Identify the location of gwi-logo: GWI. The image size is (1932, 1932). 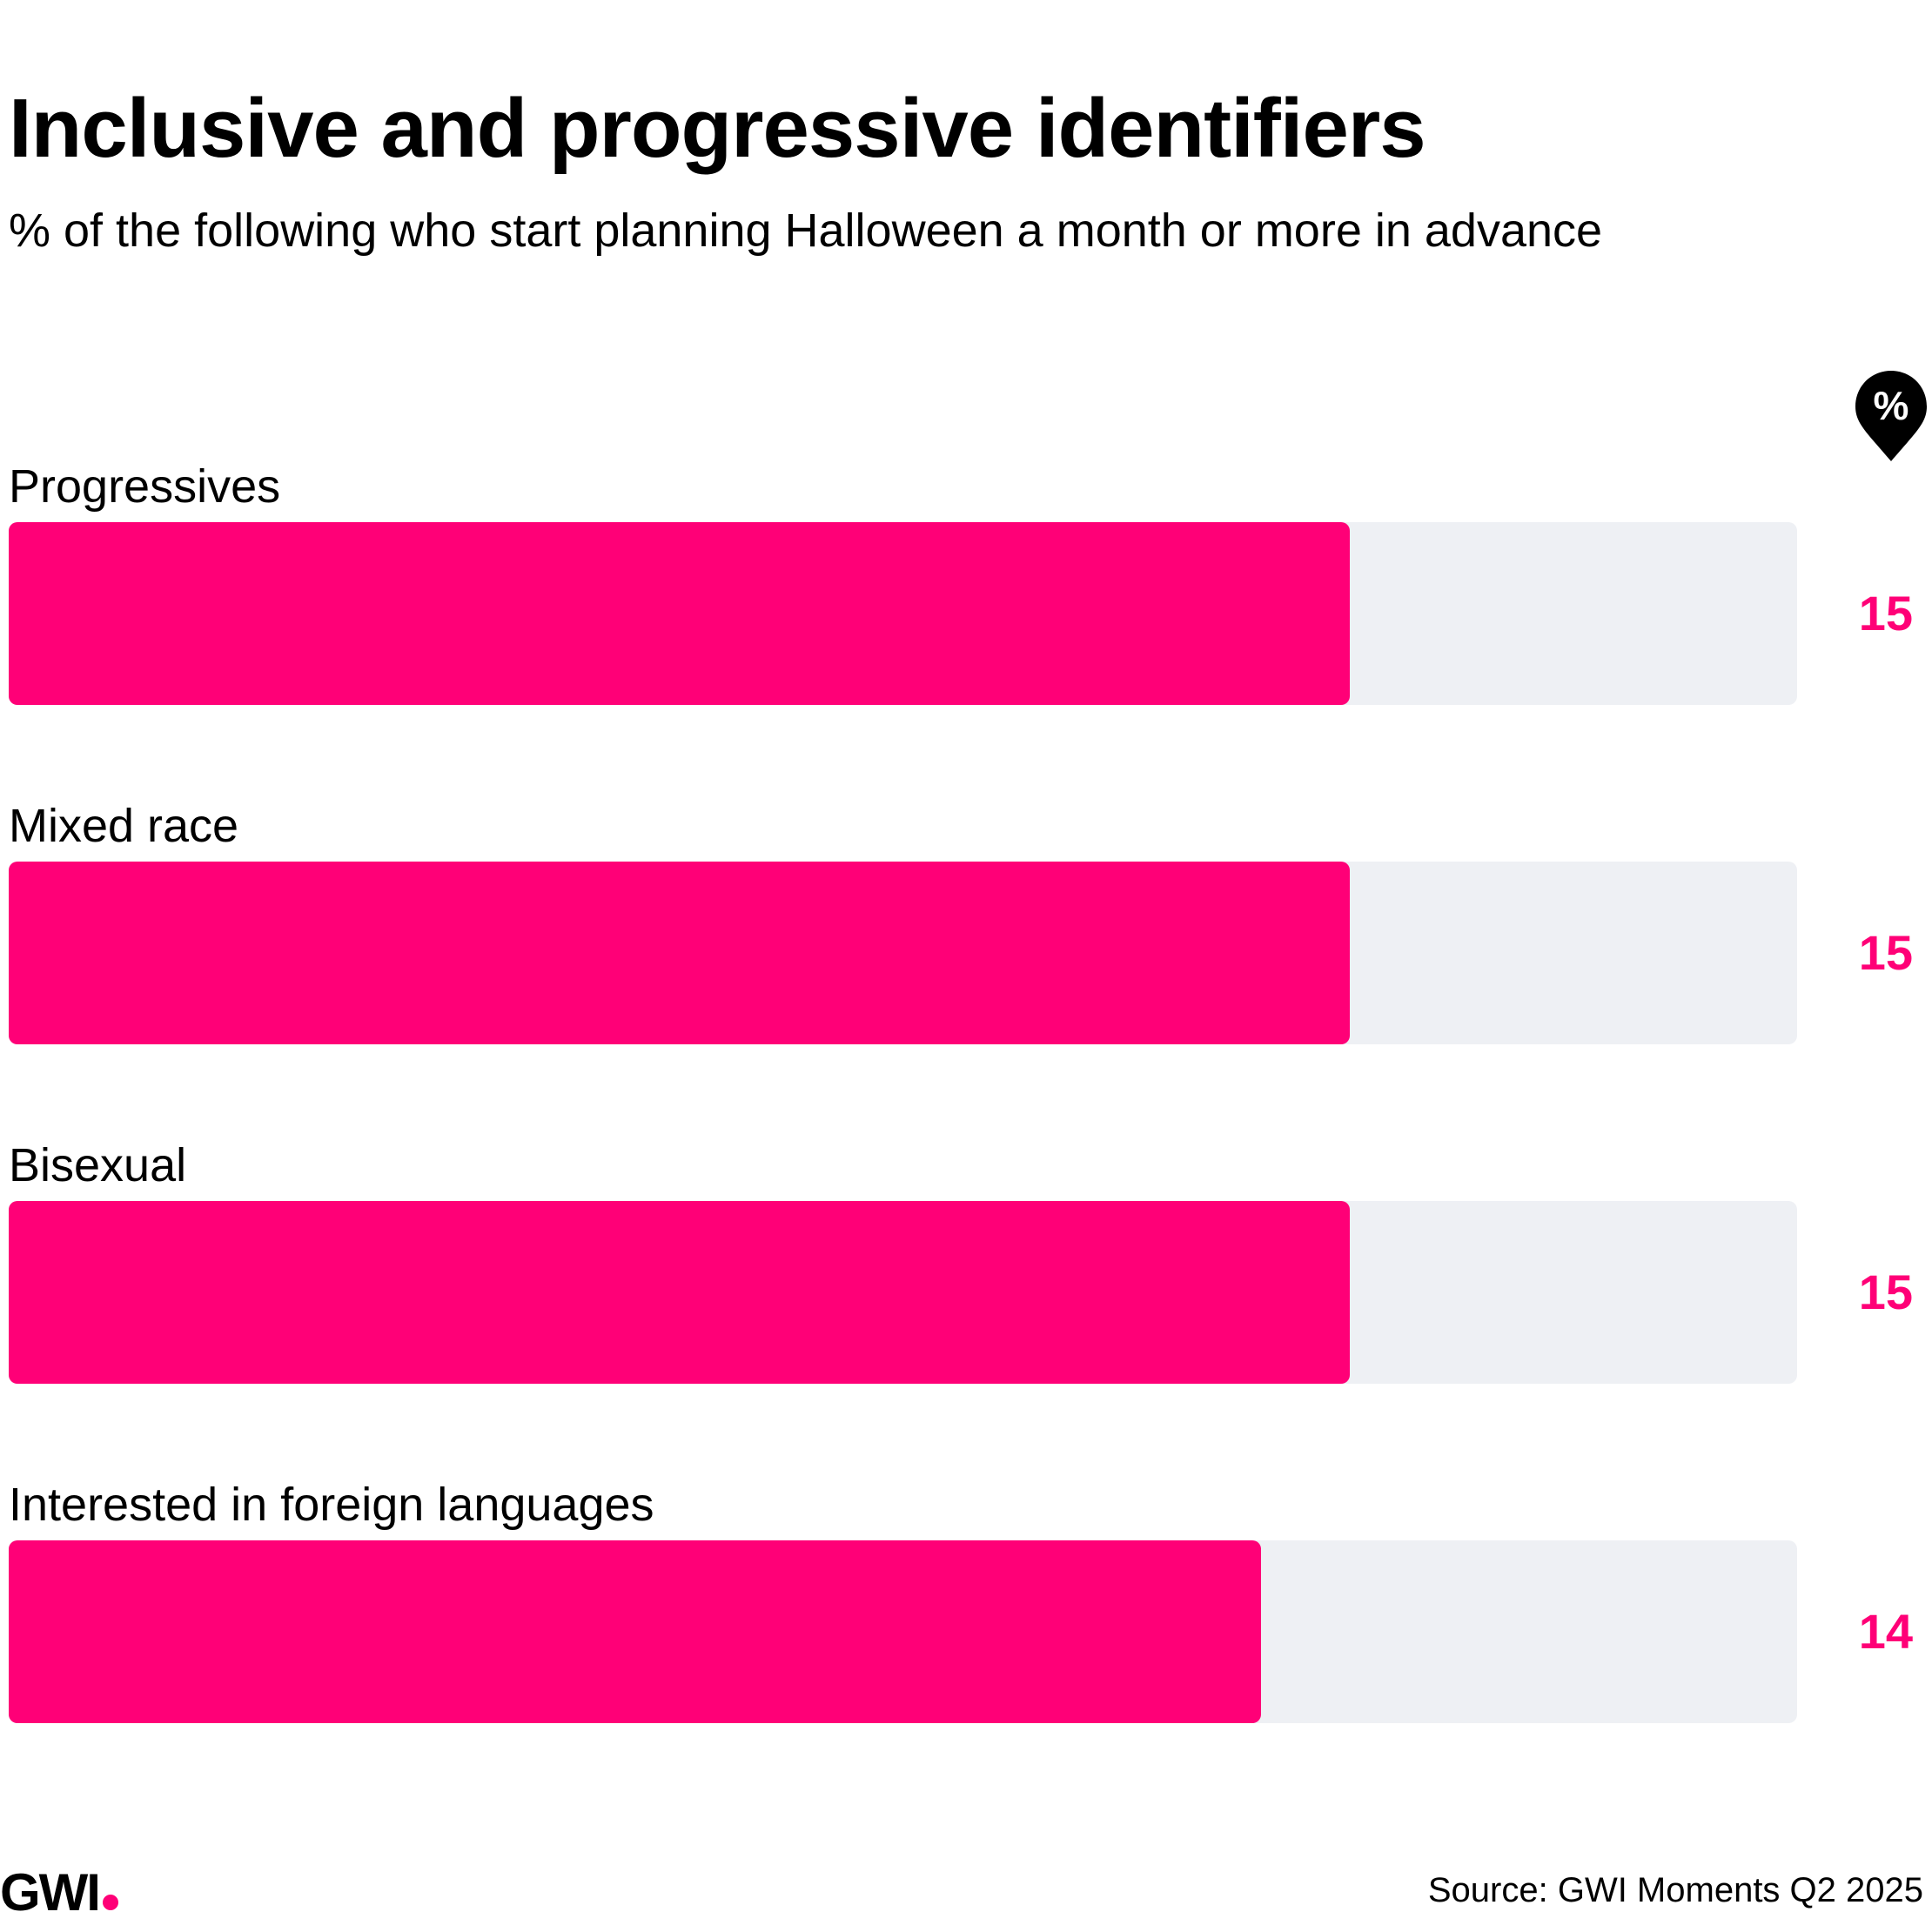
(59, 1893).